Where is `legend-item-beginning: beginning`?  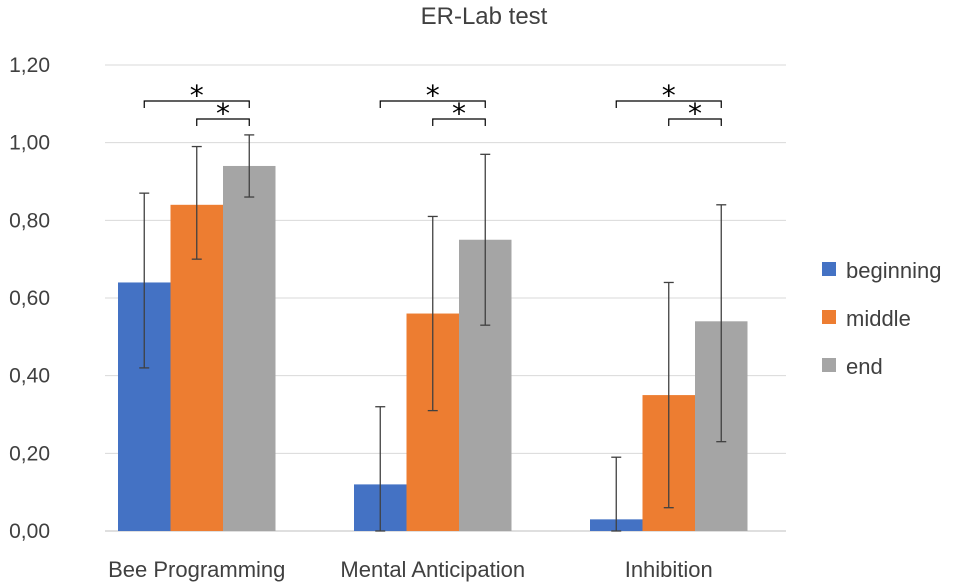
legend-item-beginning: beginning is located at coordinates (881, 270).